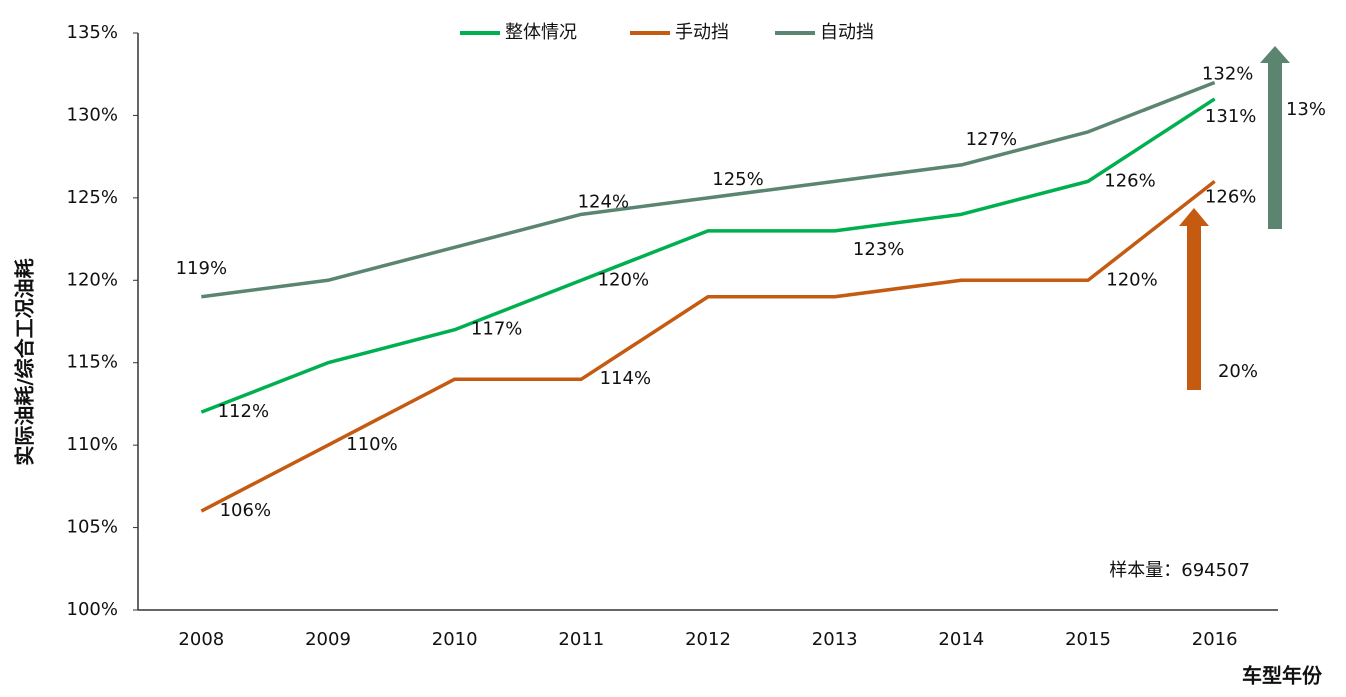 This screenshot has height=697, width=1346. I want to click on data-label: 131%, so click(1230, 116).